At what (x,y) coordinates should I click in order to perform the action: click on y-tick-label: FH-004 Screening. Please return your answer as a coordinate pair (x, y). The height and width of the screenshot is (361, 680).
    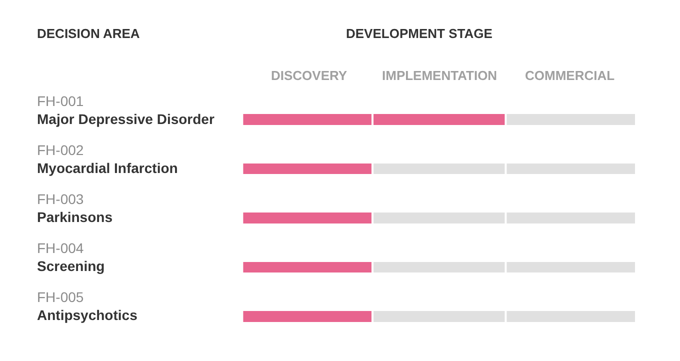
    Looking at the image, I should click on (71, 257).